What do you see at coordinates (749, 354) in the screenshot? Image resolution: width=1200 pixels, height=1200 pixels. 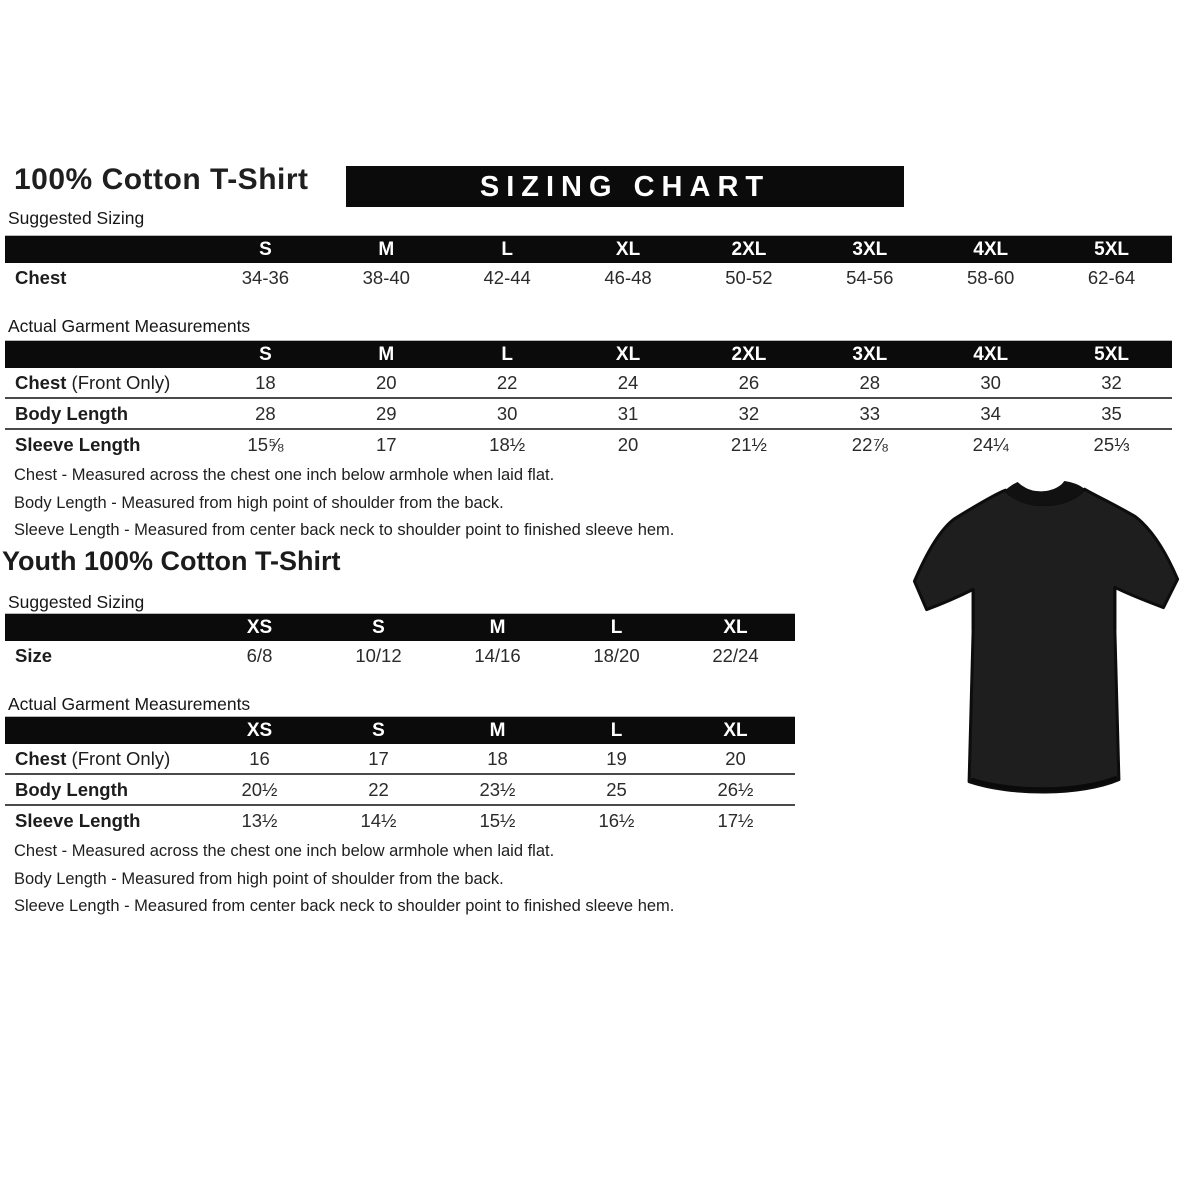 I see `size-column-header: 2XL` at bounding box center [749, 354].